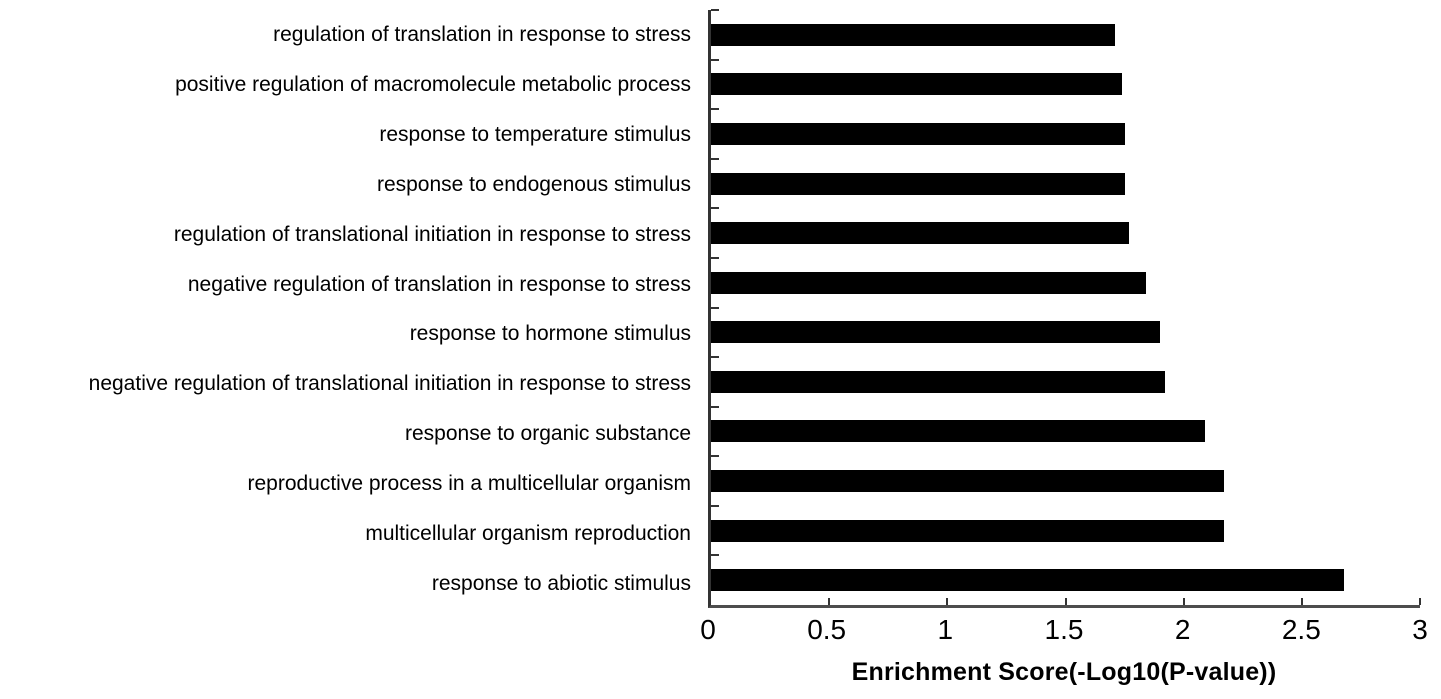 The height and width of the screenshot is (699, 1441). Describe the element at coordinates (547, 434) in the screenshot. I see `category-label: response to organic substance` at that location.